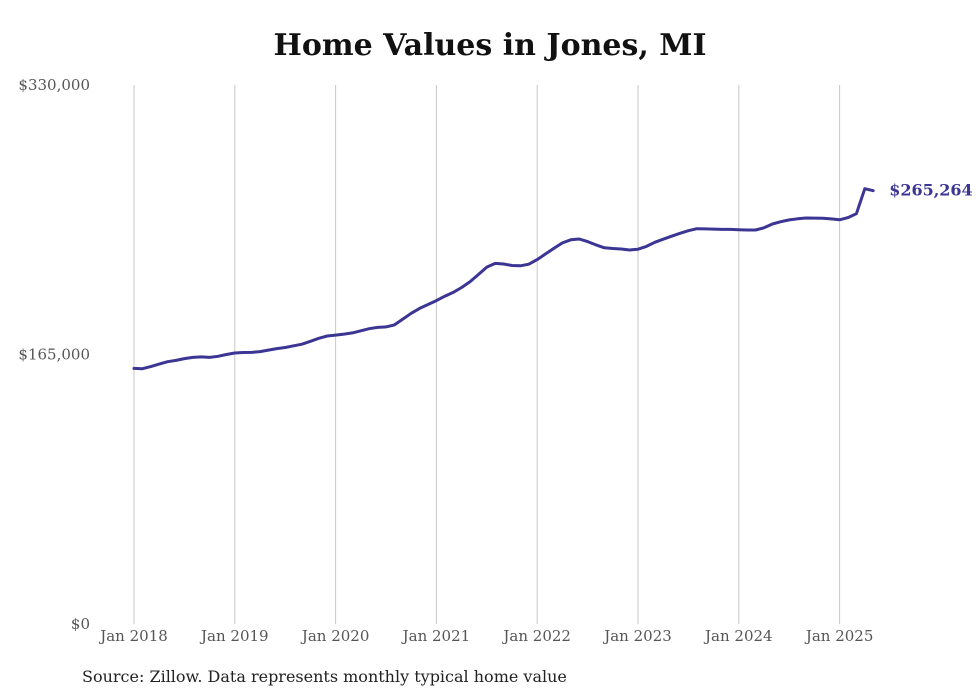  Describe the element at coordinates (234, 636) in the screenshot. I see `x-tick-label: Jan 2019` at that location.